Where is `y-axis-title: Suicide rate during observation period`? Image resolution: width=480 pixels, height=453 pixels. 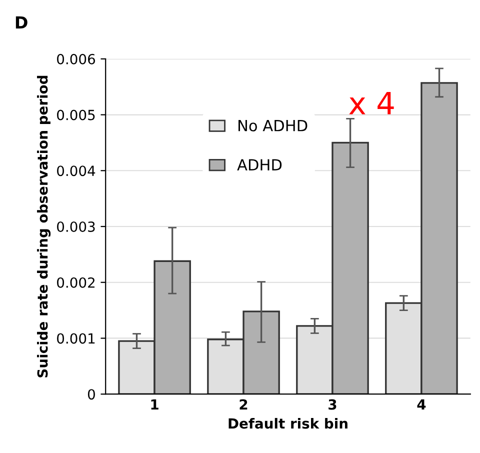
y-axis-title: Suicide rate during observation period is located at coordinates (44, 227).